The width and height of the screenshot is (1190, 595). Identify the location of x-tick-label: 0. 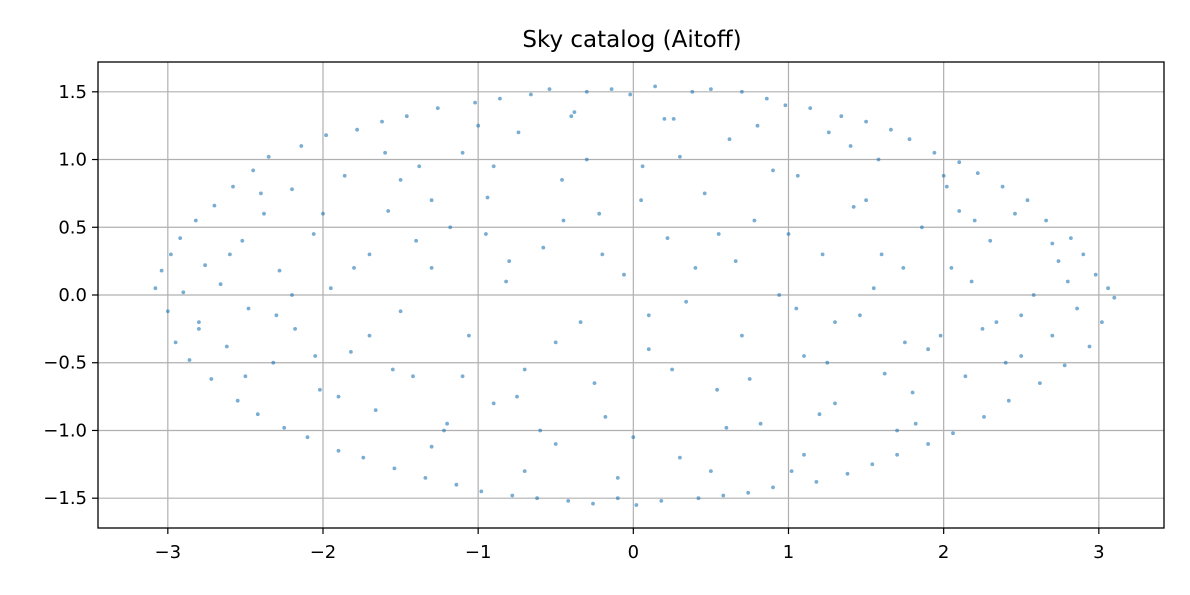
(633, 552).